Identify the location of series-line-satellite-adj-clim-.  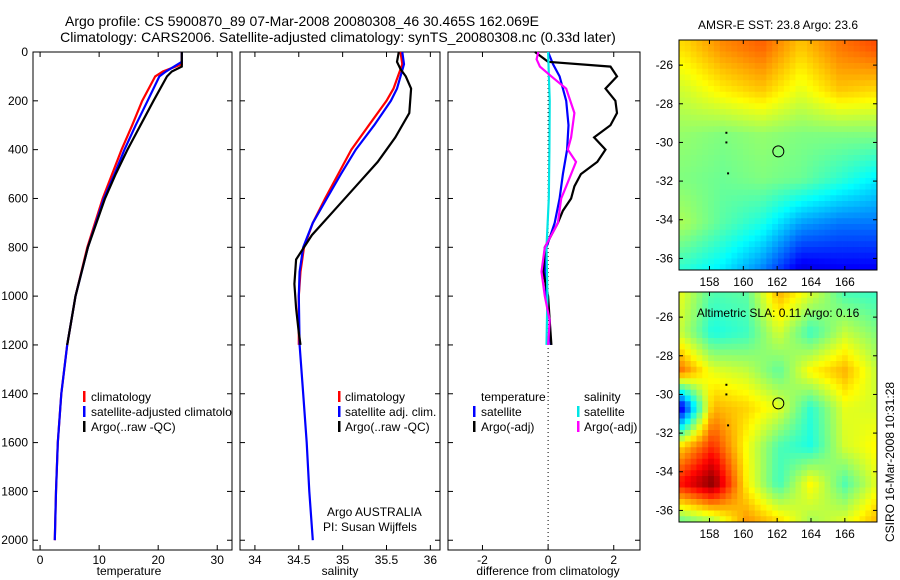
(351, 296).